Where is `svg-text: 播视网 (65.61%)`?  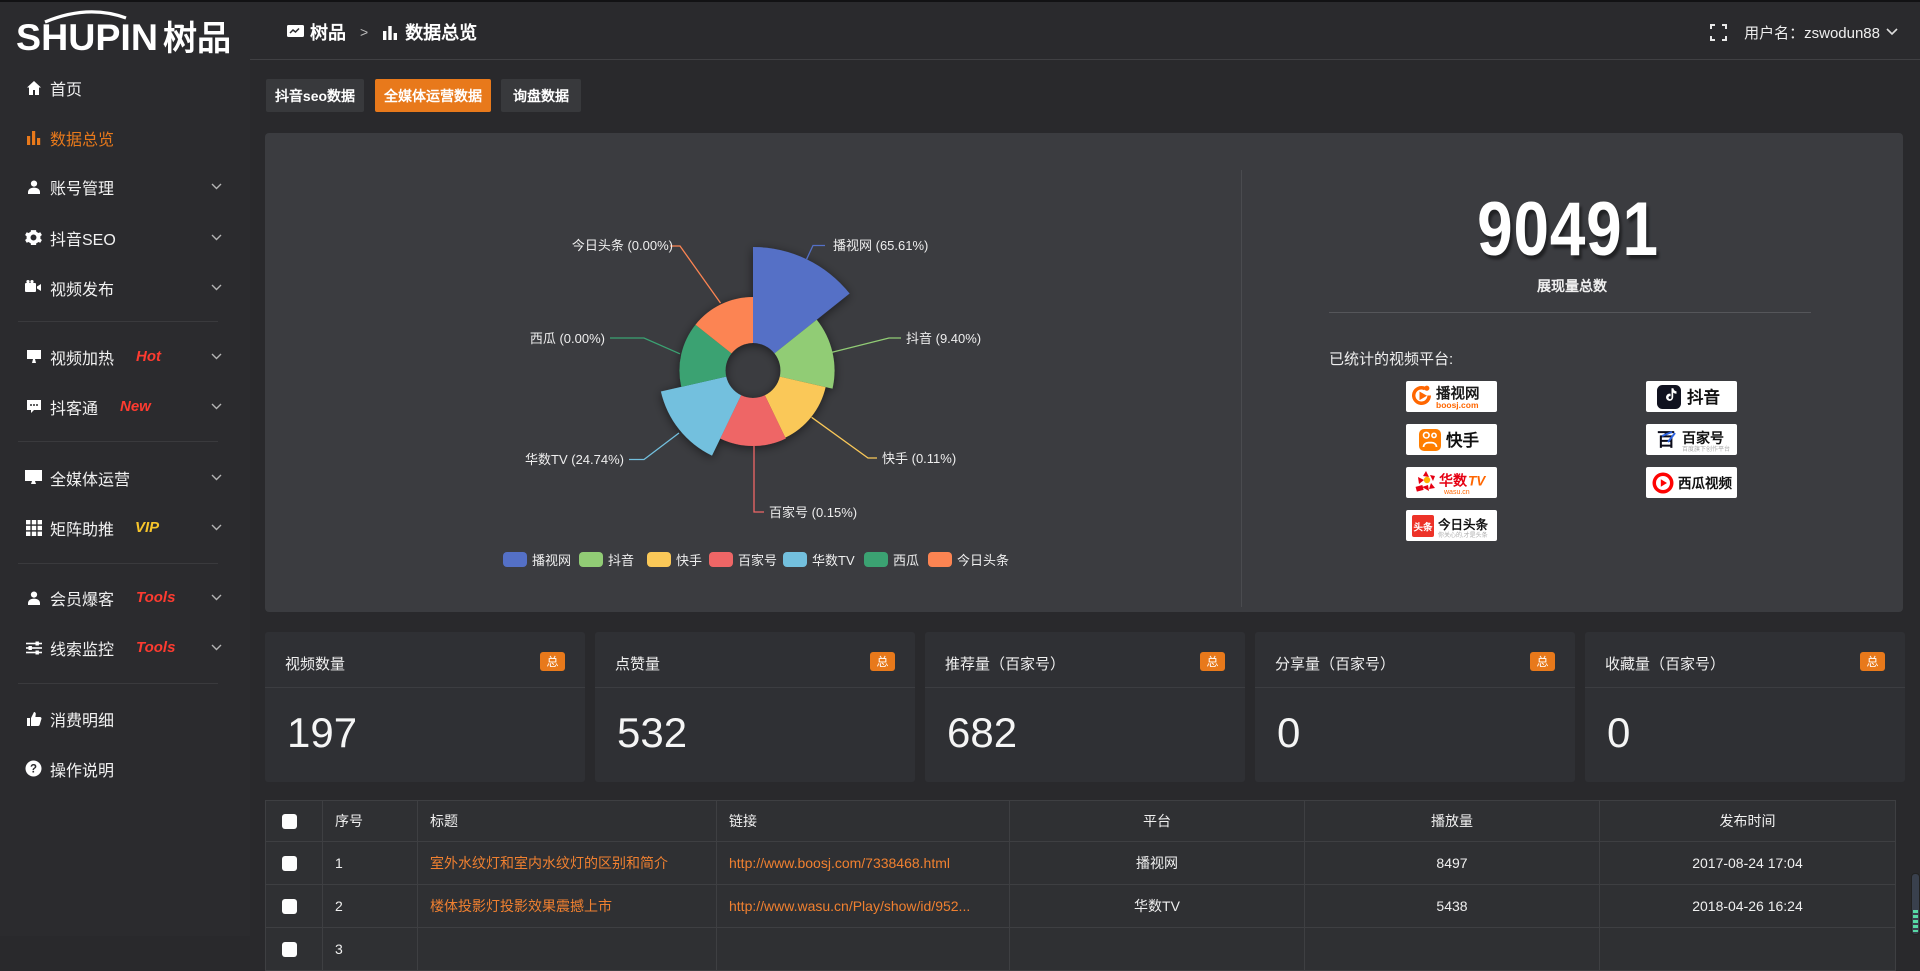
svg-text: 播视网 (65.61%) is located at coordinates (880, 245).